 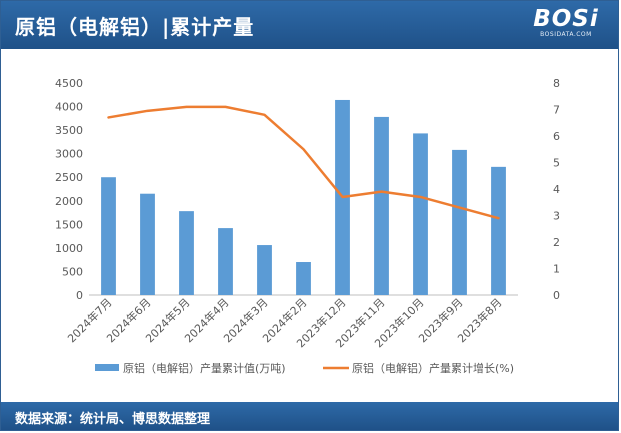 What do you see at coordinates (69, 154) in the screenshot?
I see `y-left-tick-label: 3000` at bounding box center [69, 154].